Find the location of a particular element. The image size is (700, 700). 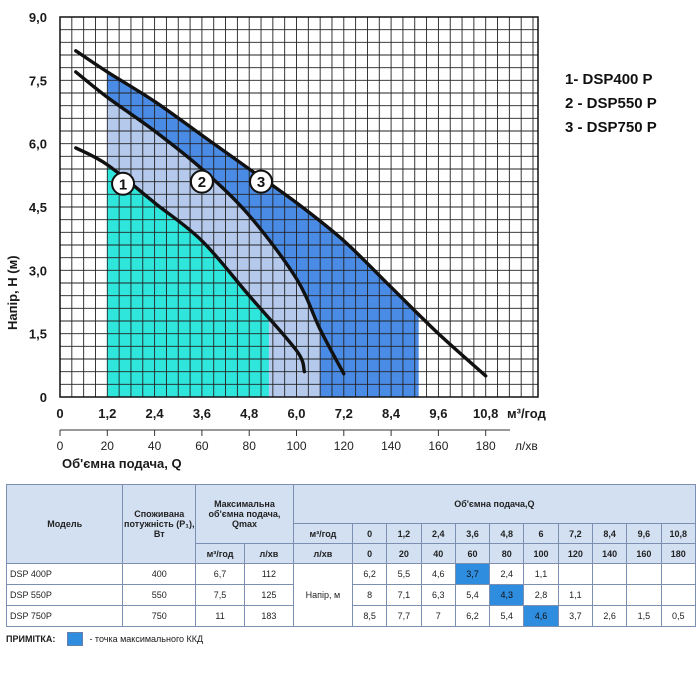

y-tick-label: 0 is located at coordinates (43, 397).